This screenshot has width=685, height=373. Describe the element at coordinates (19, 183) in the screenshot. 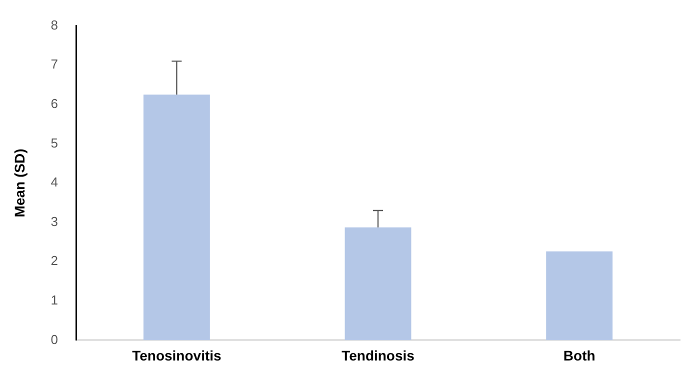

I see `y-axis-title: Mean (SD)` at that location.